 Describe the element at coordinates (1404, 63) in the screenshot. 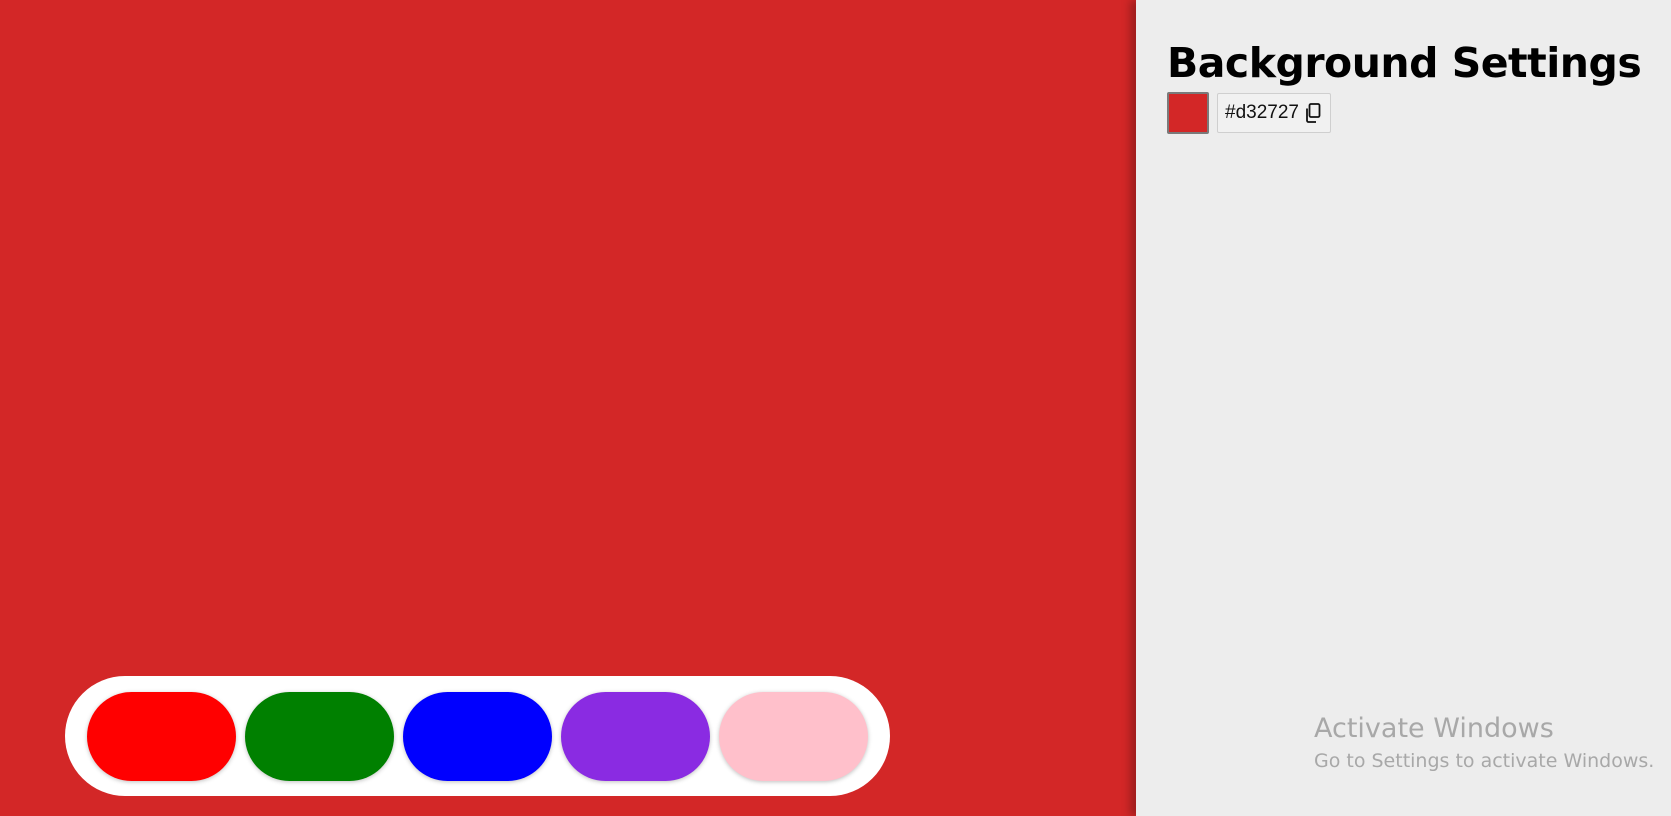

I see `panel-title: Background Settings` at that location.